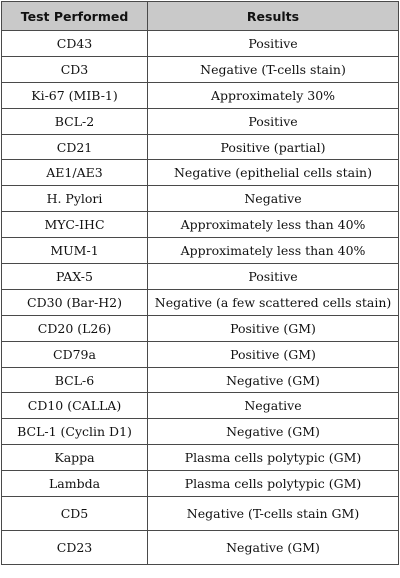 The image size is (400, 578). I want to click on test-cell: CD10 (CALLA), so click(74, 406).